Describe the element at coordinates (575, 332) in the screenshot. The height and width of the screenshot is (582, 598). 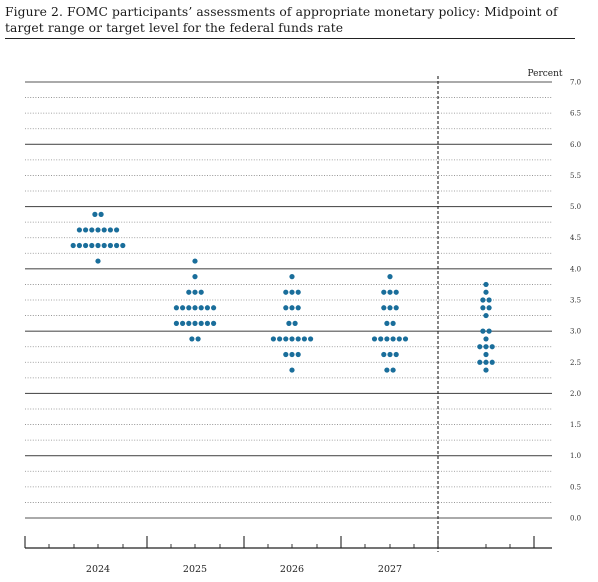
I see `y-tick-label: 3.0` at that location.